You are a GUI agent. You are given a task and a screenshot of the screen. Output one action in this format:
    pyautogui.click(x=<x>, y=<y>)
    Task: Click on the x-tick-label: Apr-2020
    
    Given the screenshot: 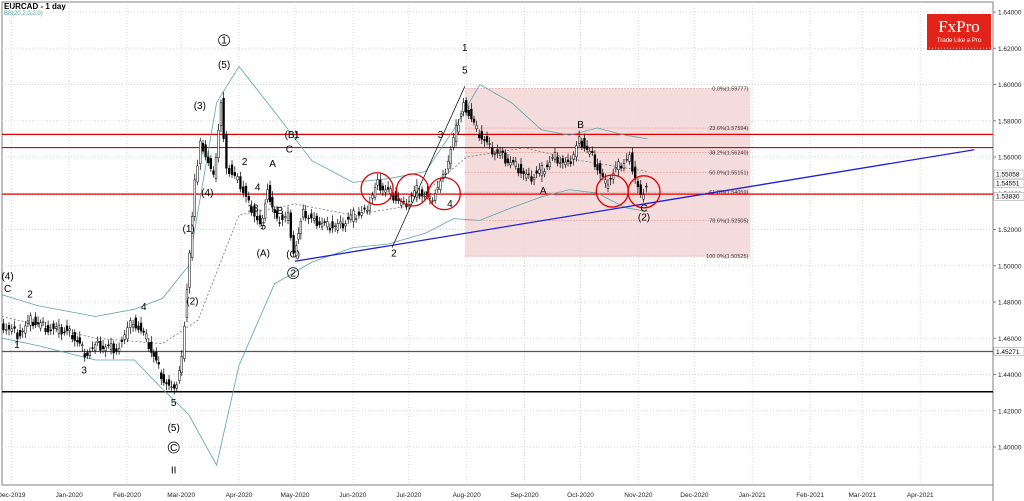 What is the action you would take?
    pyautogui.click(x=239, y=495)
    